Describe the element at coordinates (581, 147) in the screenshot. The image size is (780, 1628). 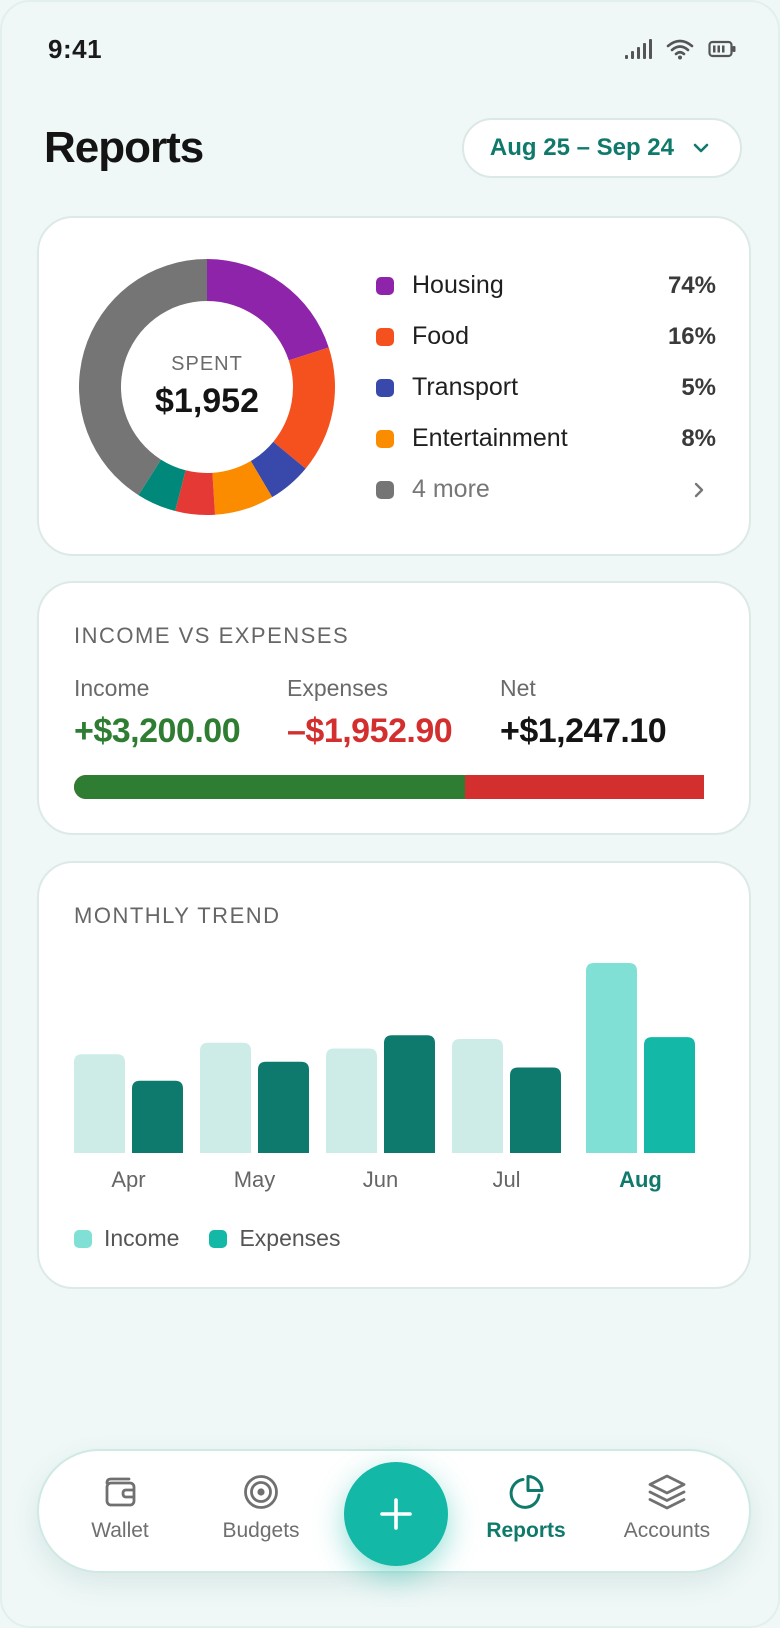
I see `date-range-label: Aug 25 – Sep 24` at that location.